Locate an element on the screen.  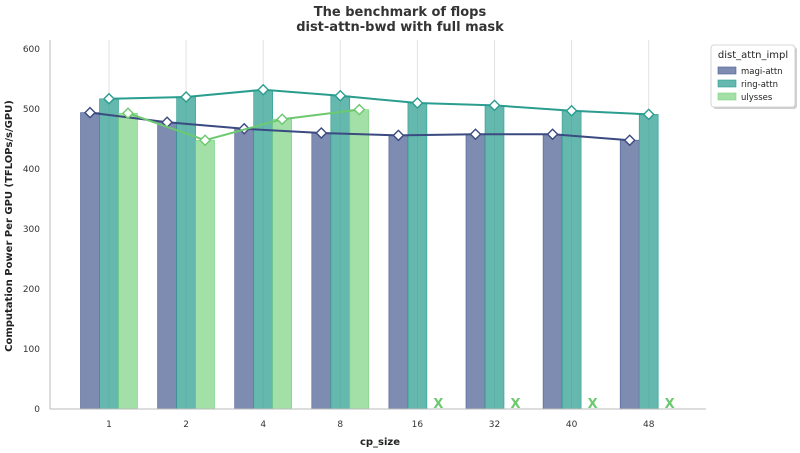
legend-box is located at coordinates (753, 76).